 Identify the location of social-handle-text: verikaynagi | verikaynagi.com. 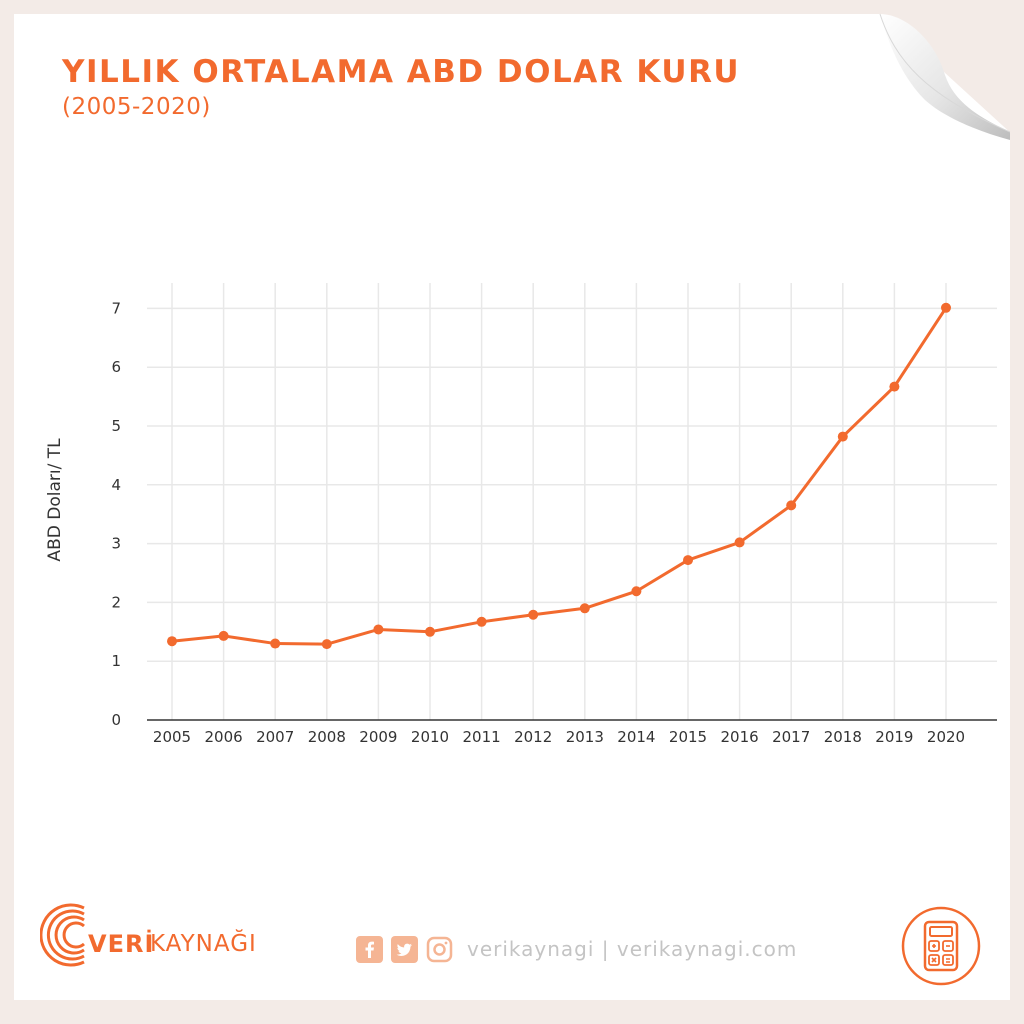
(632, 949).